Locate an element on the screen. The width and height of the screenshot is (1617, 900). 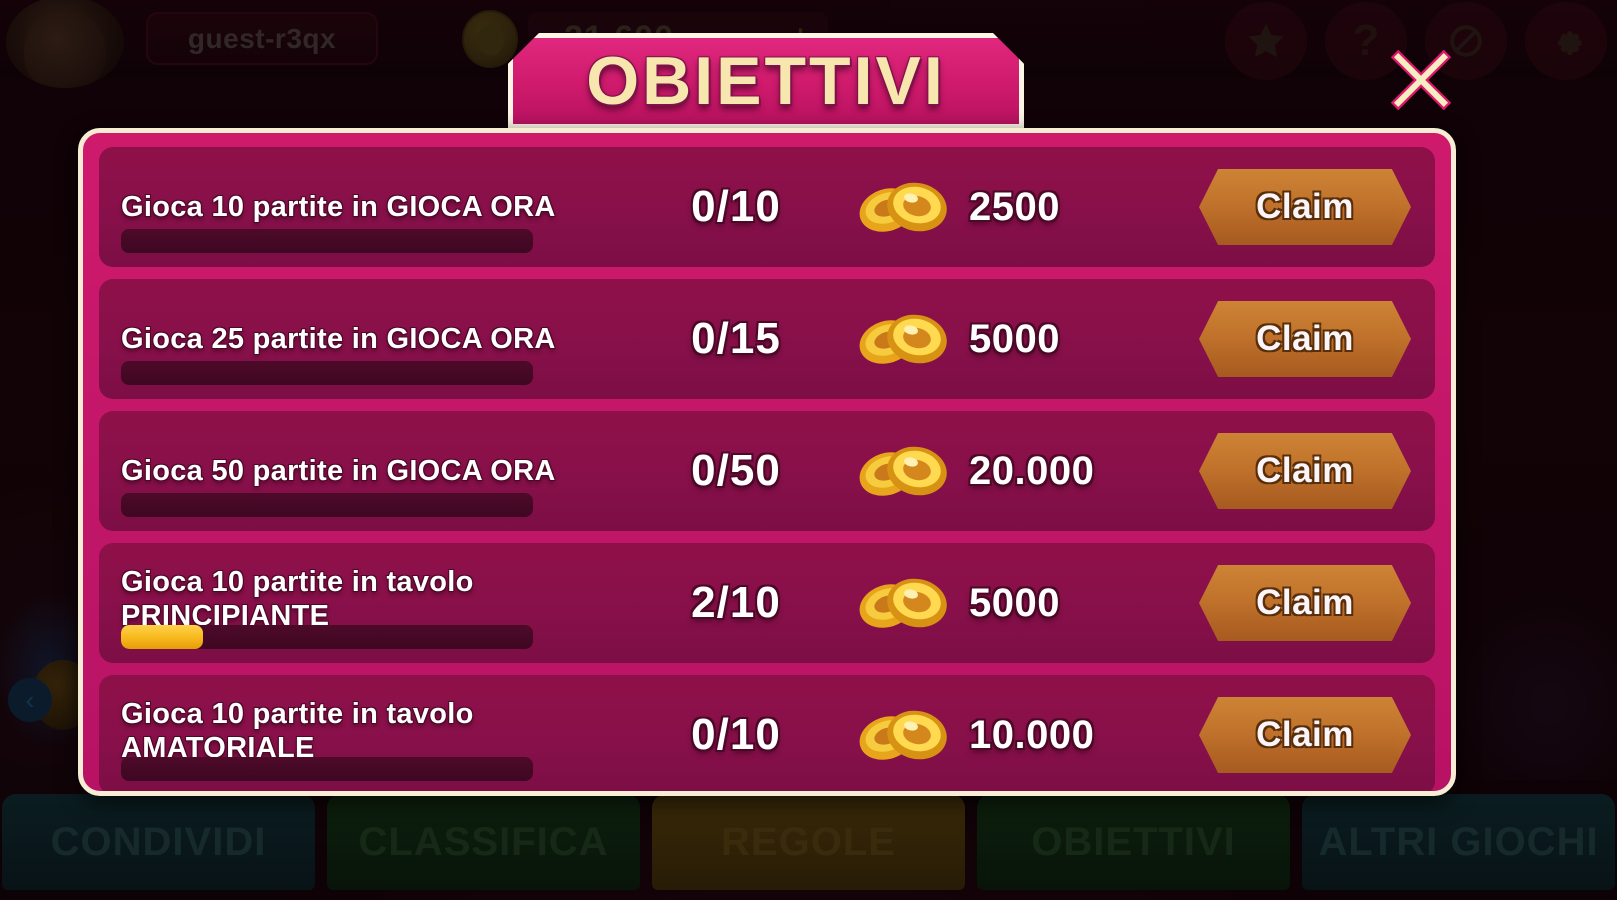
objective-row: Gioca 50 partite in GIOCA ORA 0/50 is located at coordinates (767, 471).